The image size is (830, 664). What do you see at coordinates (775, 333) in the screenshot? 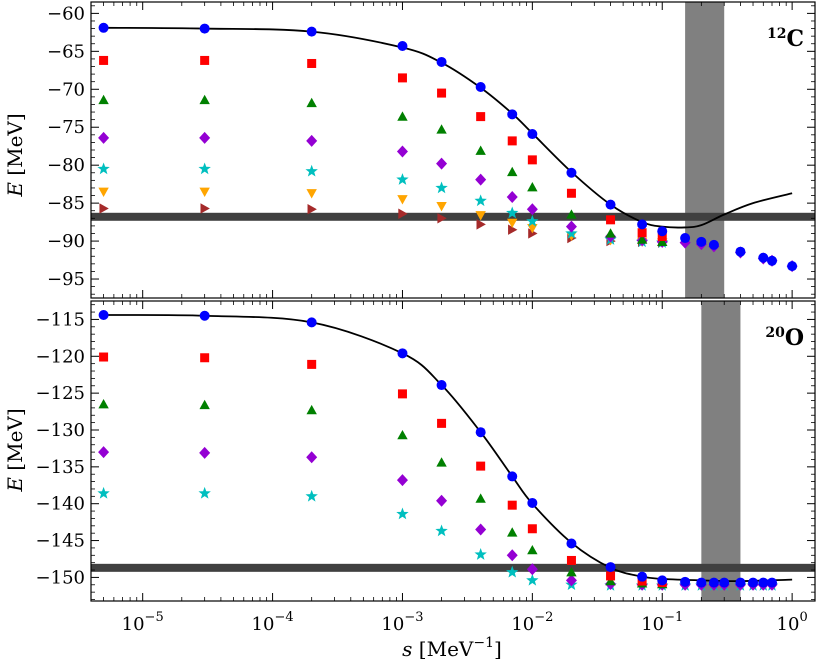
I see `mass-number: 20` at bounding box center [775, 333].